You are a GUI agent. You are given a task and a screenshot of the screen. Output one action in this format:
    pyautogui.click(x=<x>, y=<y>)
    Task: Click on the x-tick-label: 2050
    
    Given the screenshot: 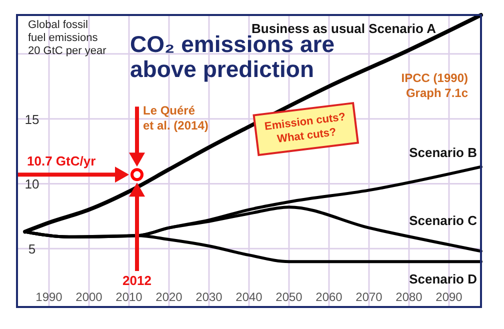 What is the action you would take?
    pyautogui.click(x=289, y=297)
    